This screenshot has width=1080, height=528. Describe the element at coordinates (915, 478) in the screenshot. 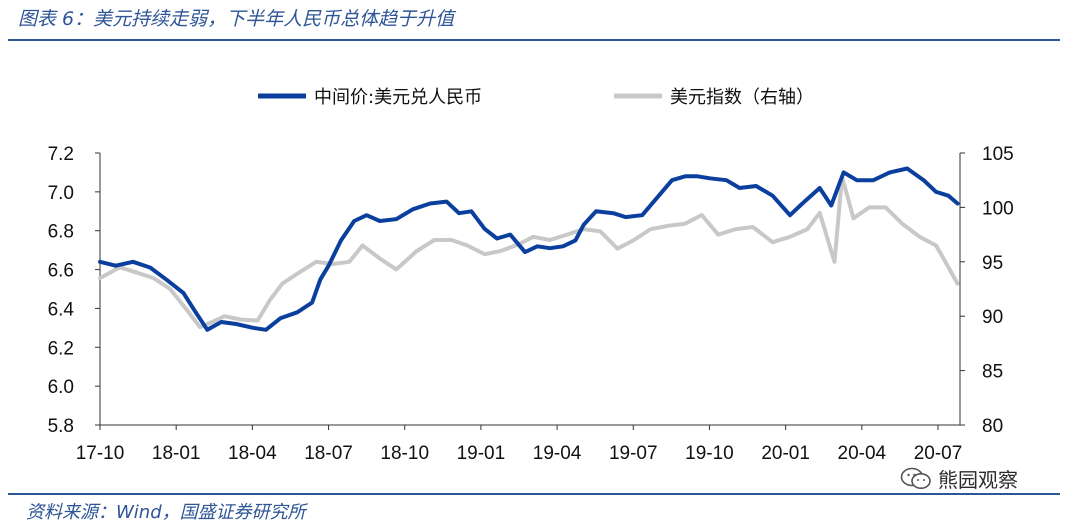

I see `wechat-icon` at that location.